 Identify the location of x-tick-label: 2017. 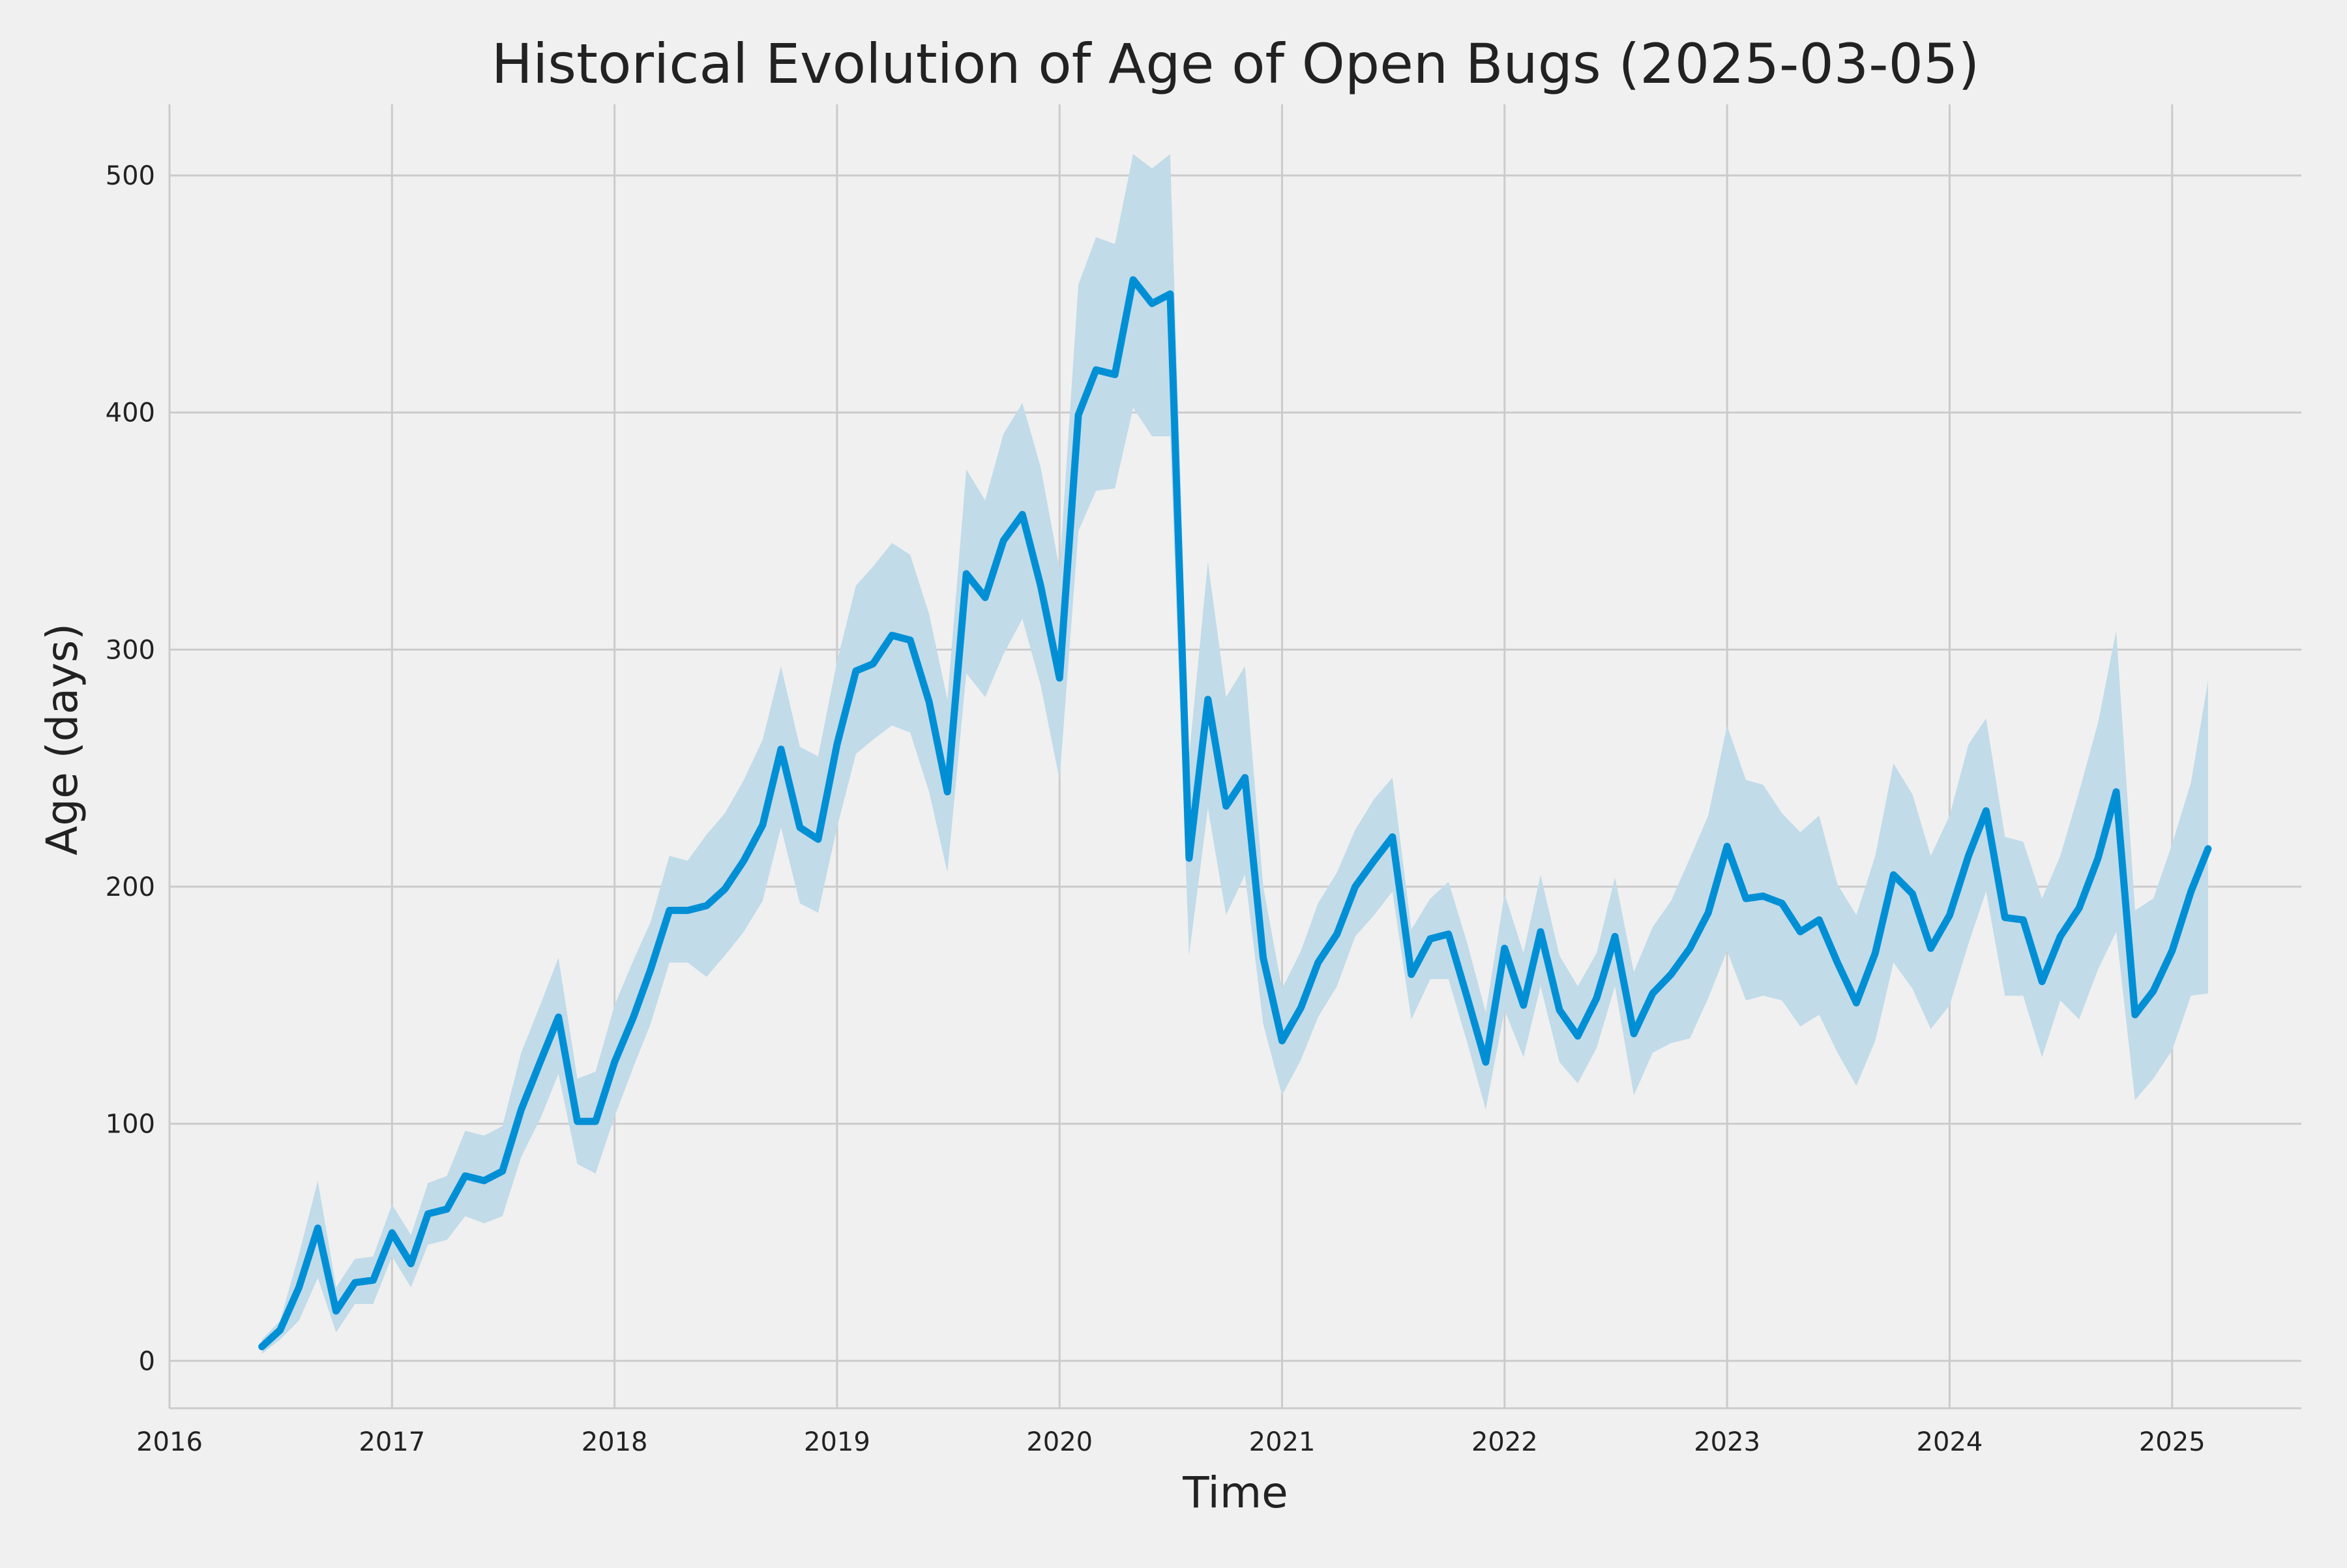
(392, 1442).